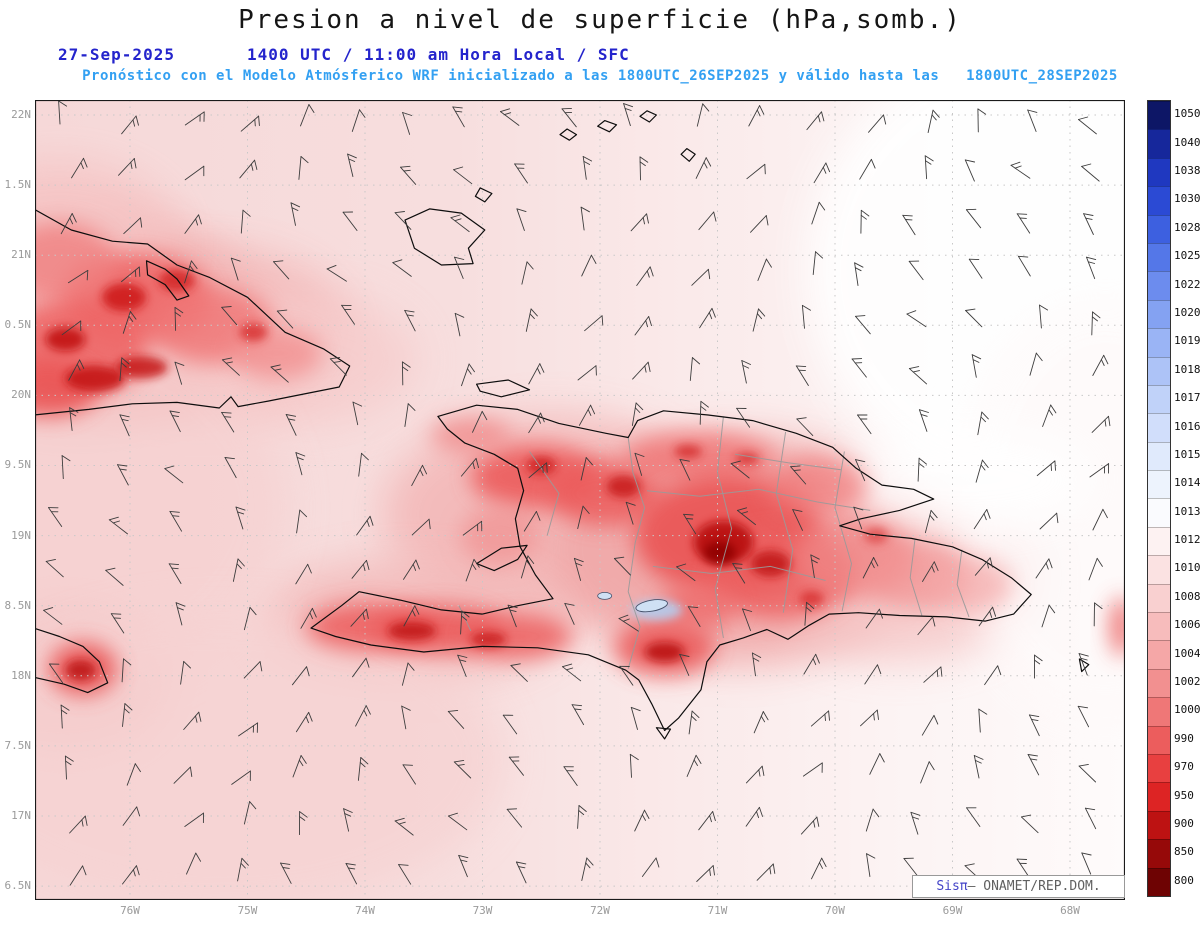  What do you see at coordinates (1070, 910) in the screenshot?
I see `lon-label: 68W` at bounding box center [1070, 910].